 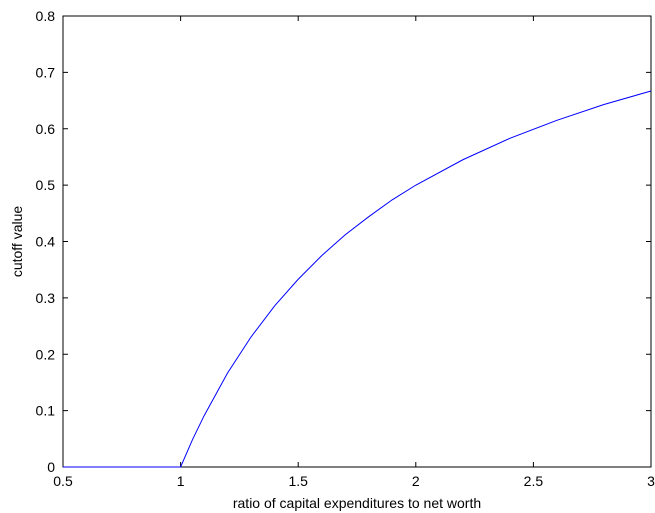 What do you see at coordinates (17, 242) in the screenshot?
I see `y-axis-title: cutoff value` at bounding box center [17, 242].